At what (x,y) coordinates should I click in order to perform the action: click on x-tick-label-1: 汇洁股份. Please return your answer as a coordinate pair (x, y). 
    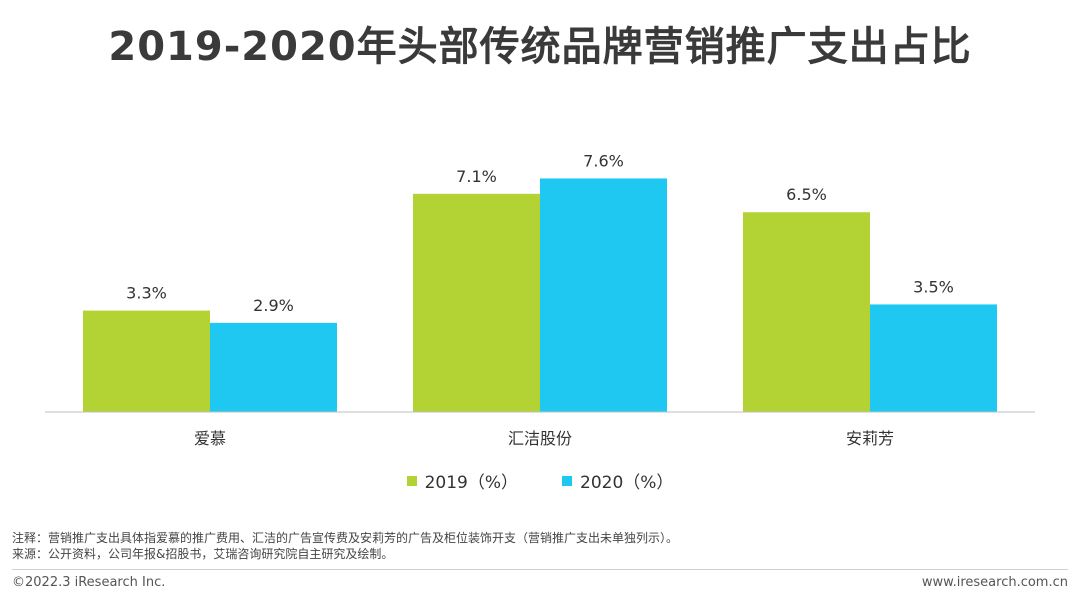
    Looking at the image, I should click on (540, 438).